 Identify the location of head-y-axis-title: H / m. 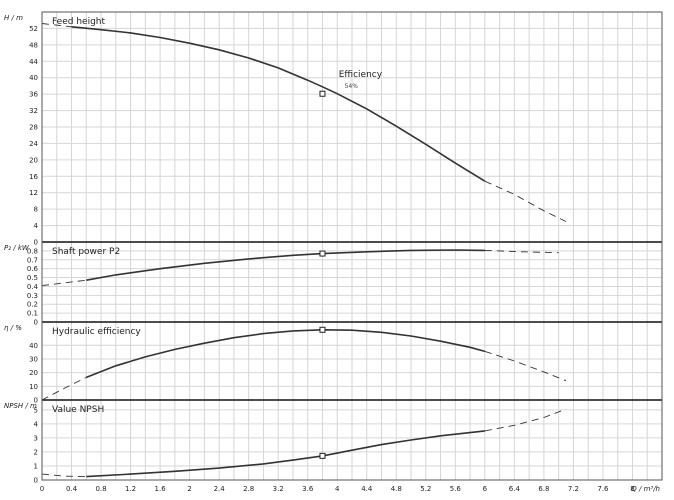
(13, 18).